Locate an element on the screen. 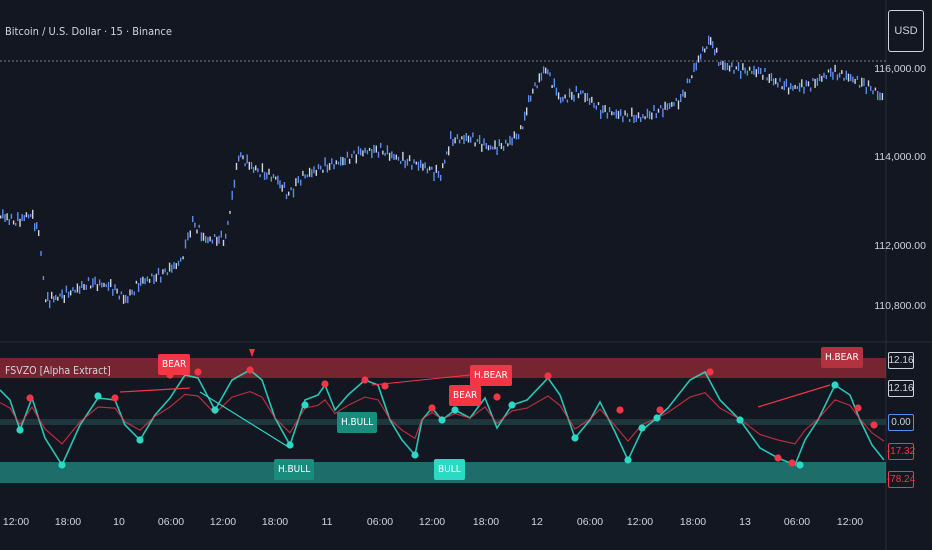 Image resolution: width=932 pixels, height=550 pixels. signal-label-bull: BULL is located at coordinates (449, 469).